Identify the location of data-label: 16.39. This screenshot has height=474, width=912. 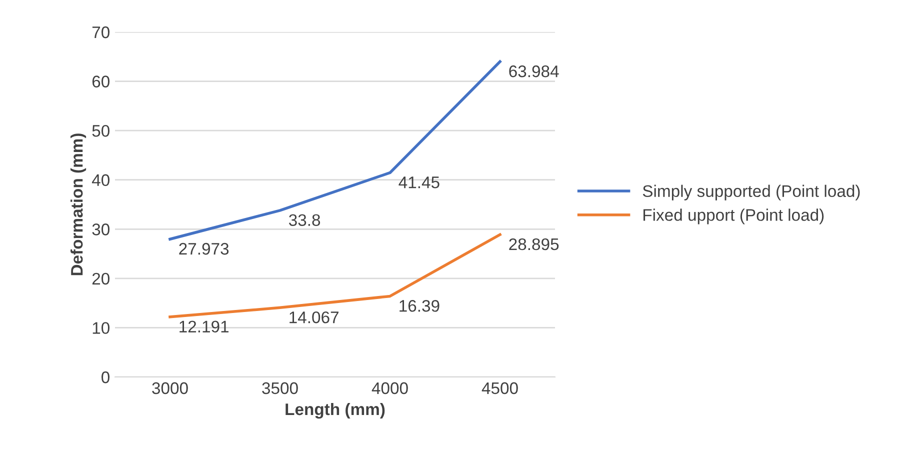
(420, 306).